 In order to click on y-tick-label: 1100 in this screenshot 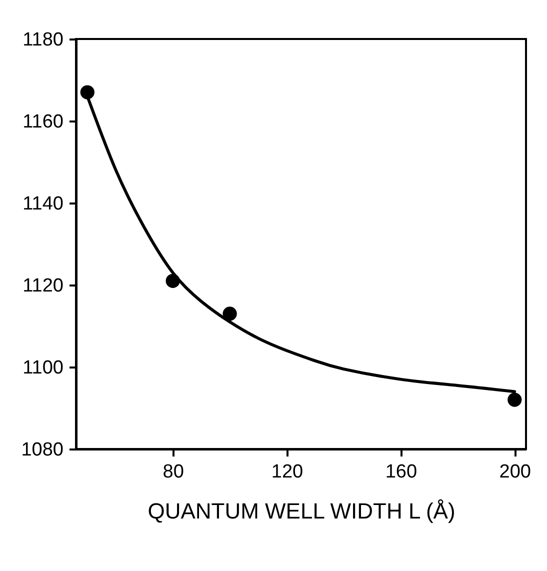, I will do `click(43, 368)`.